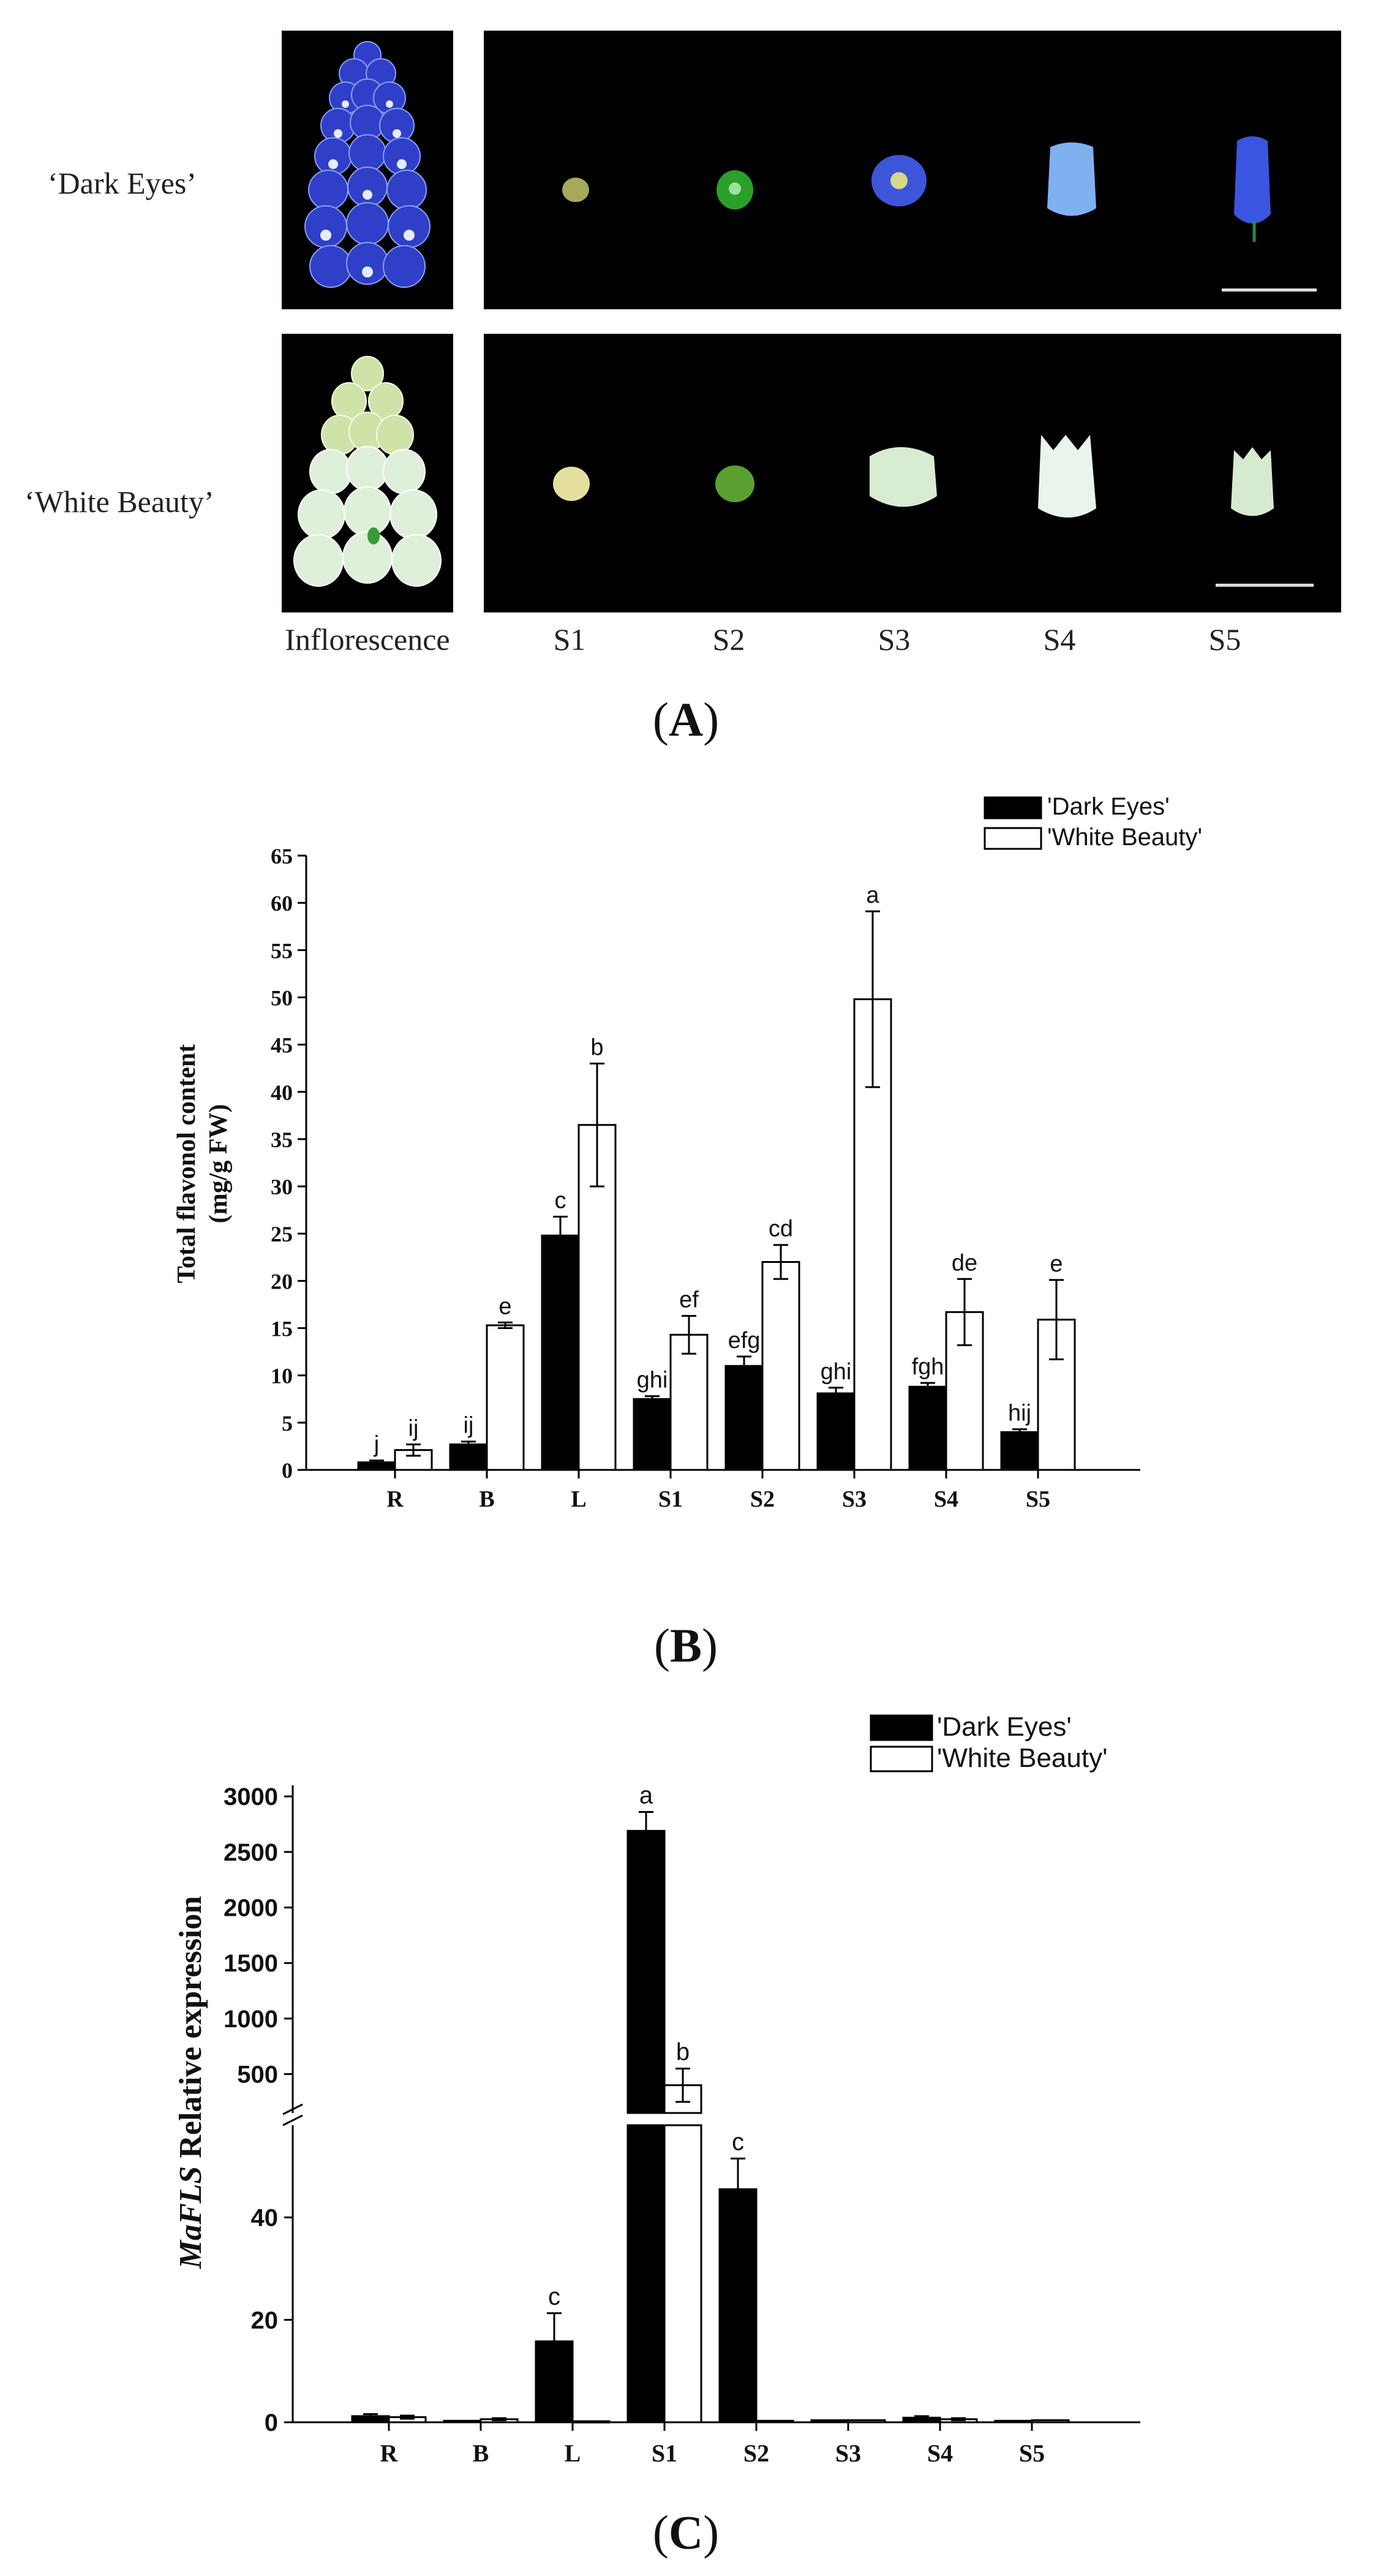 The height and width of the screenshot is (2576, 1373). What do you see at coordinates (1004, 1727) in the screenshot?
I see `legend-c-dark-label: 'Dark Eyes'` at bounding box center [1004, 1727].